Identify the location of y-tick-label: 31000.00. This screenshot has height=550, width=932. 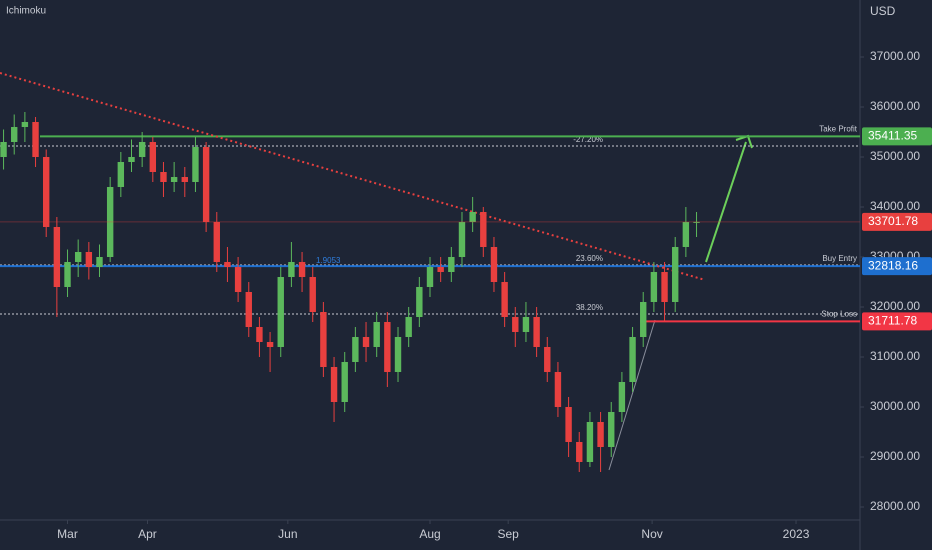
(895, 356).